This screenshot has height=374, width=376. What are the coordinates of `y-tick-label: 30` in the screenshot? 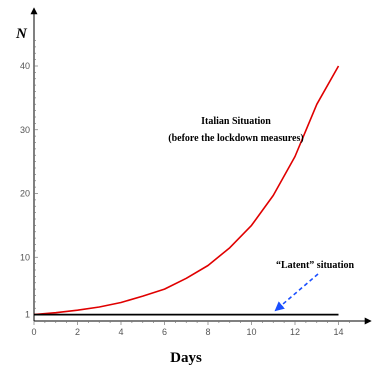 It's located at (25, 130).